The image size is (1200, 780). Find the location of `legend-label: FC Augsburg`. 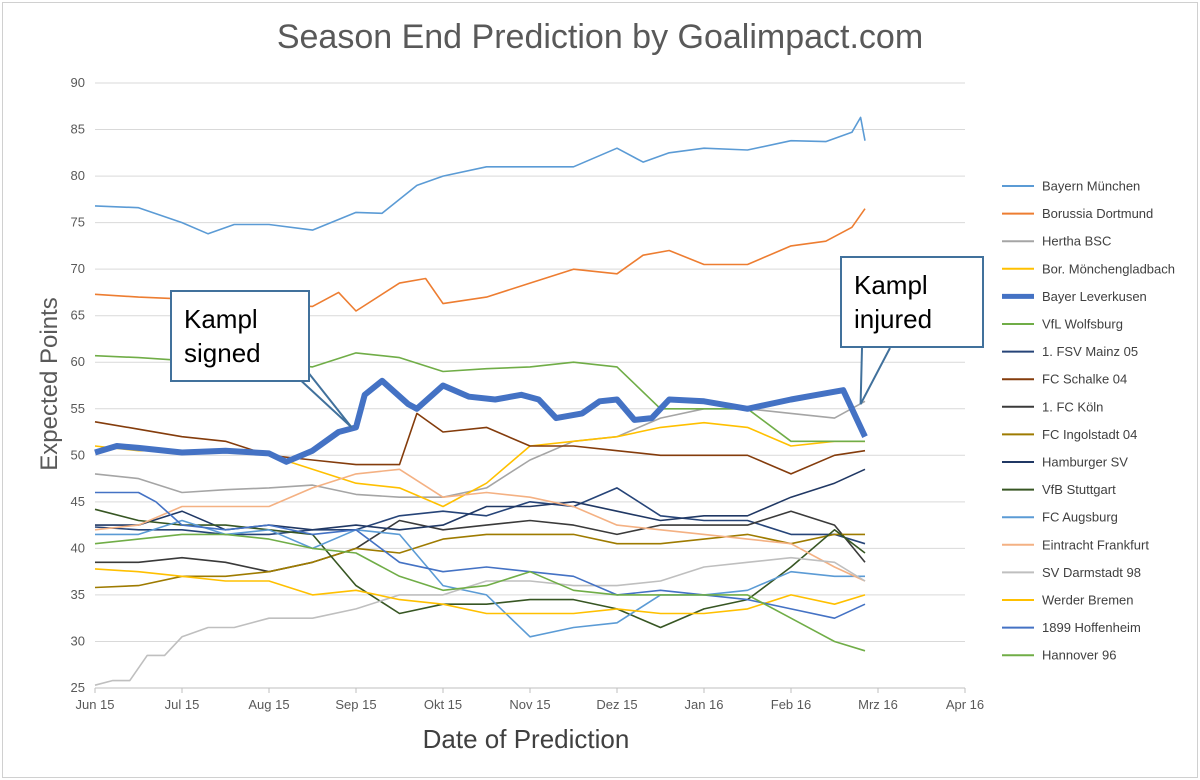

legend-label: FC Augsburg is located at coordinates (1080, 517).